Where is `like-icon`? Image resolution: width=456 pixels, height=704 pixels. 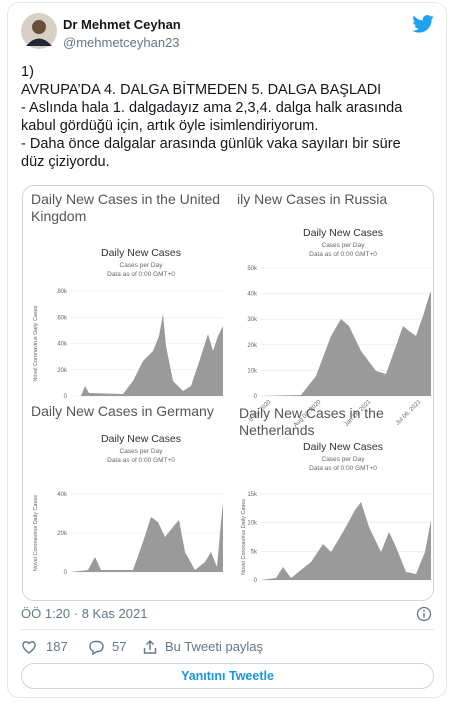 like-icon is located at coordinates (29, 647).